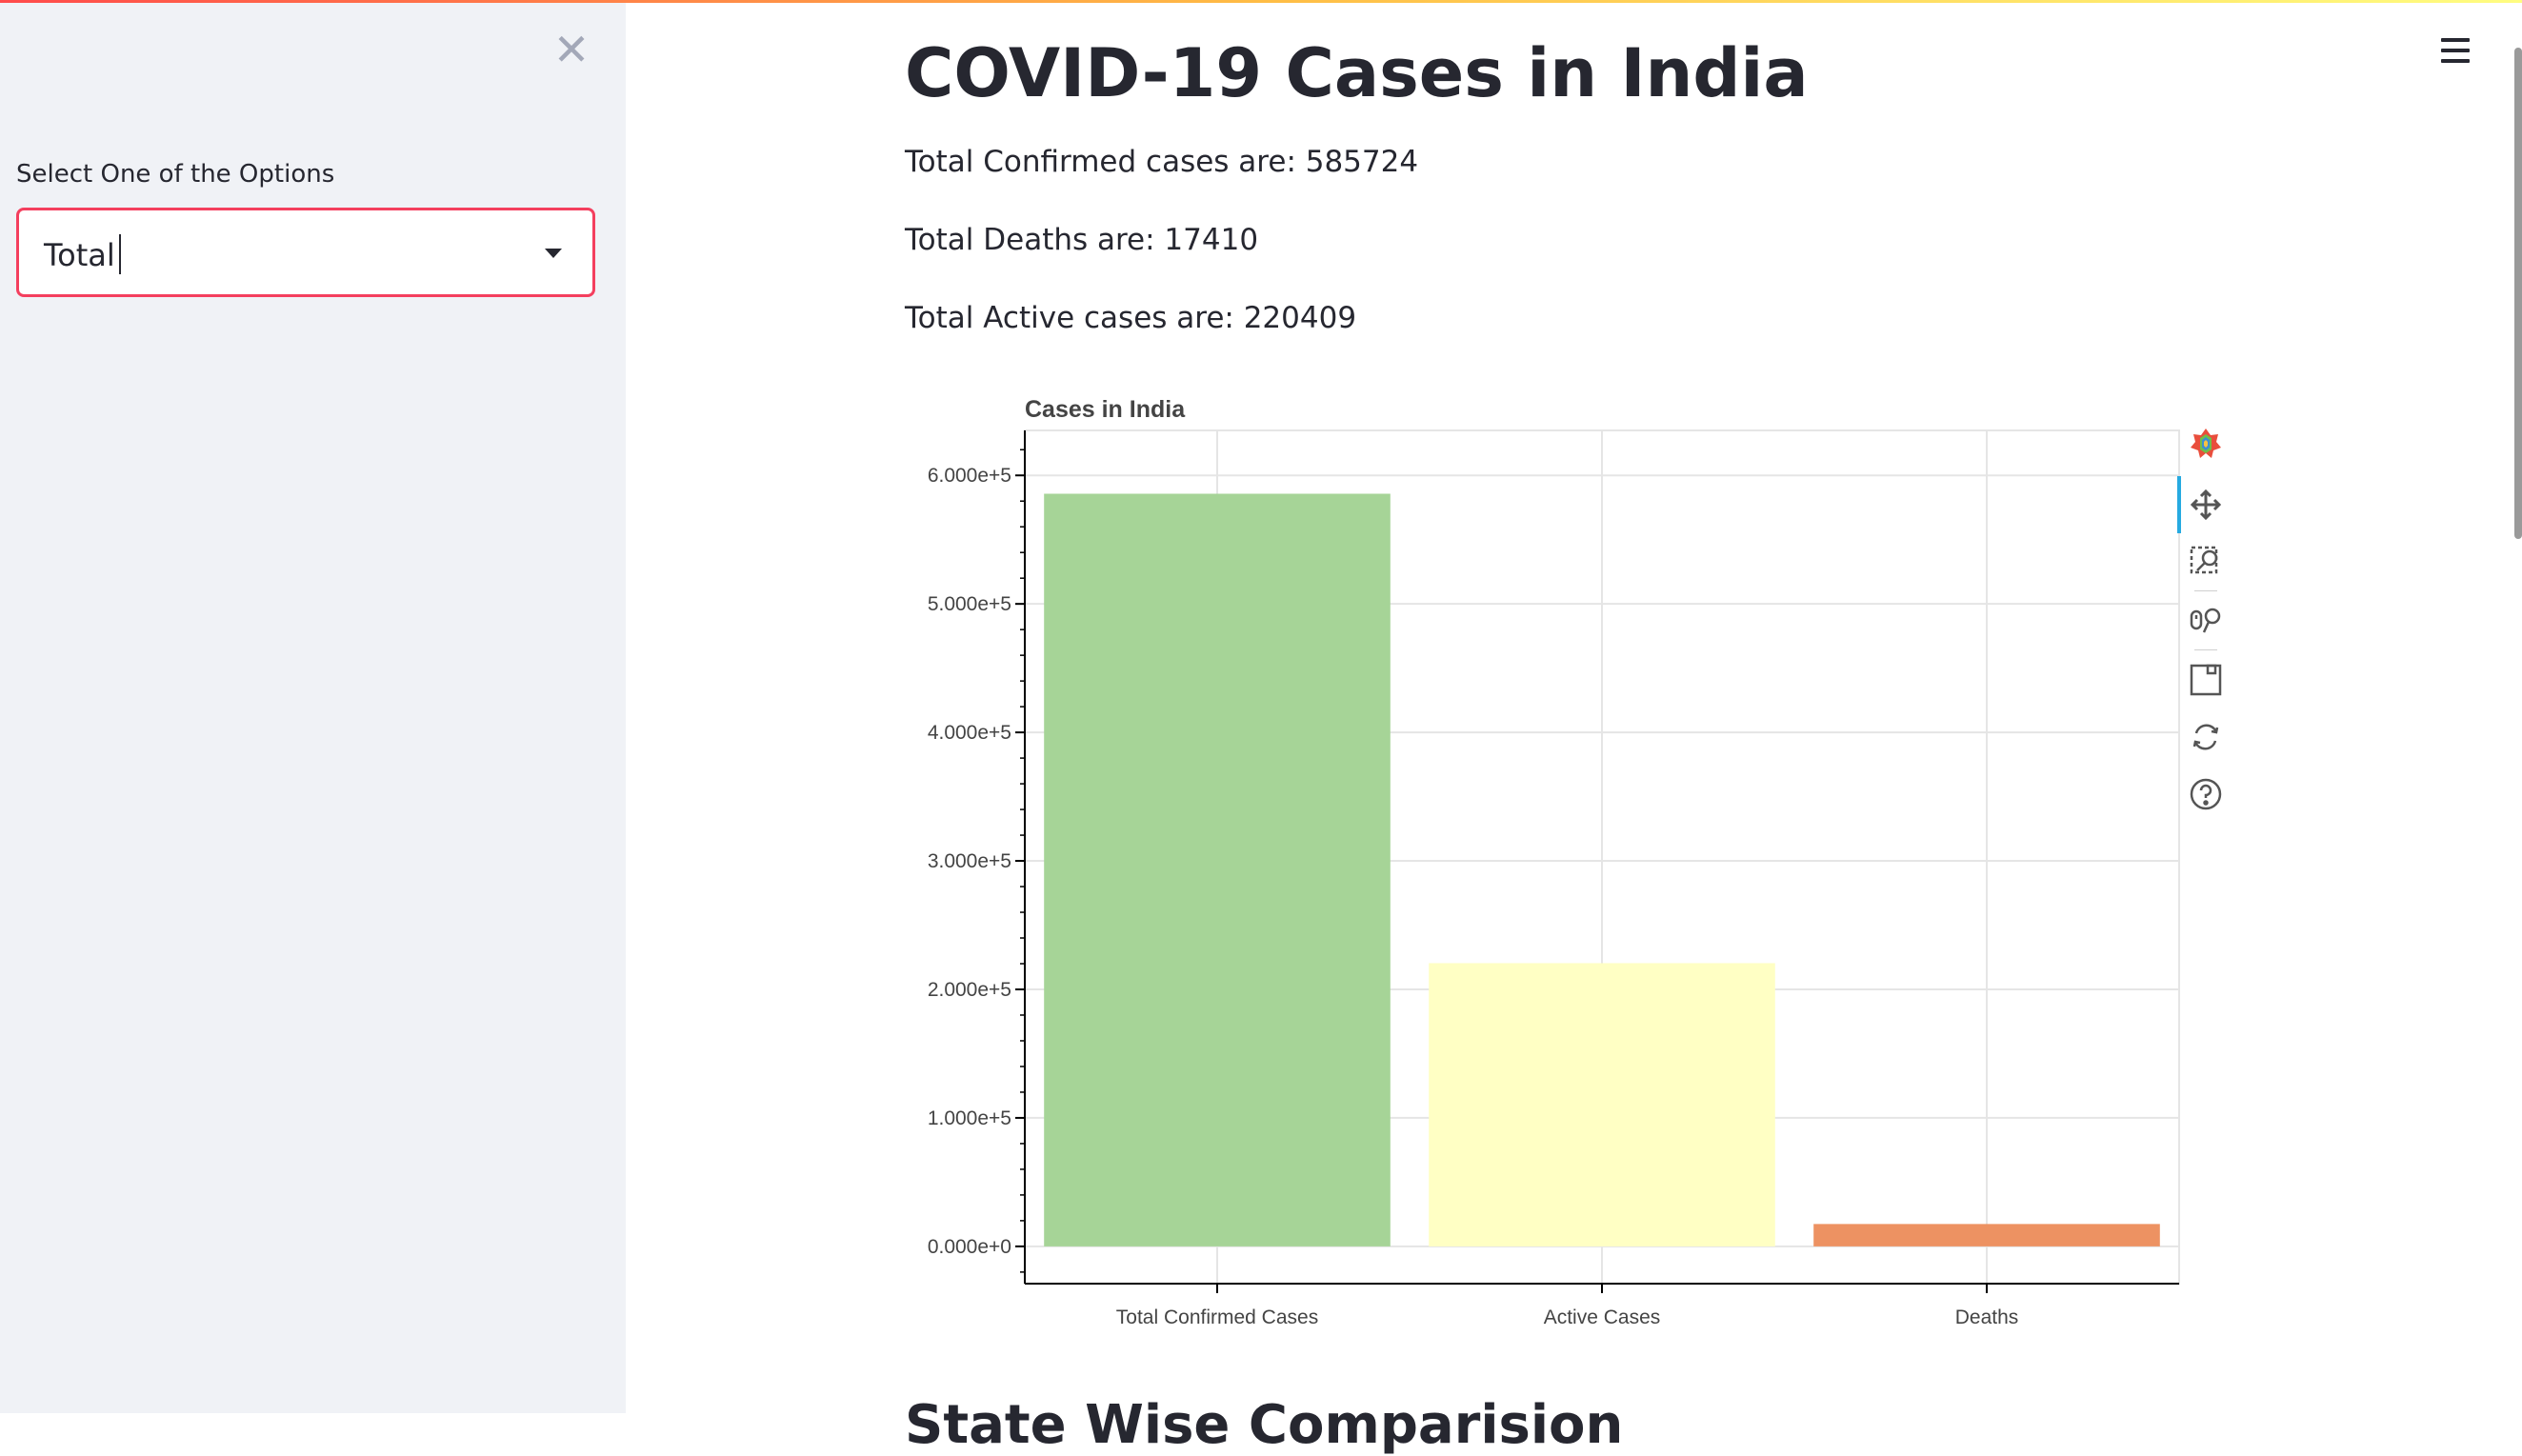 Image resolution: width=2522 pixels, height=1456 pixels. Describe the element at coordinates (2206, 737) in the screenshot. I see `reset-icon` at that location.